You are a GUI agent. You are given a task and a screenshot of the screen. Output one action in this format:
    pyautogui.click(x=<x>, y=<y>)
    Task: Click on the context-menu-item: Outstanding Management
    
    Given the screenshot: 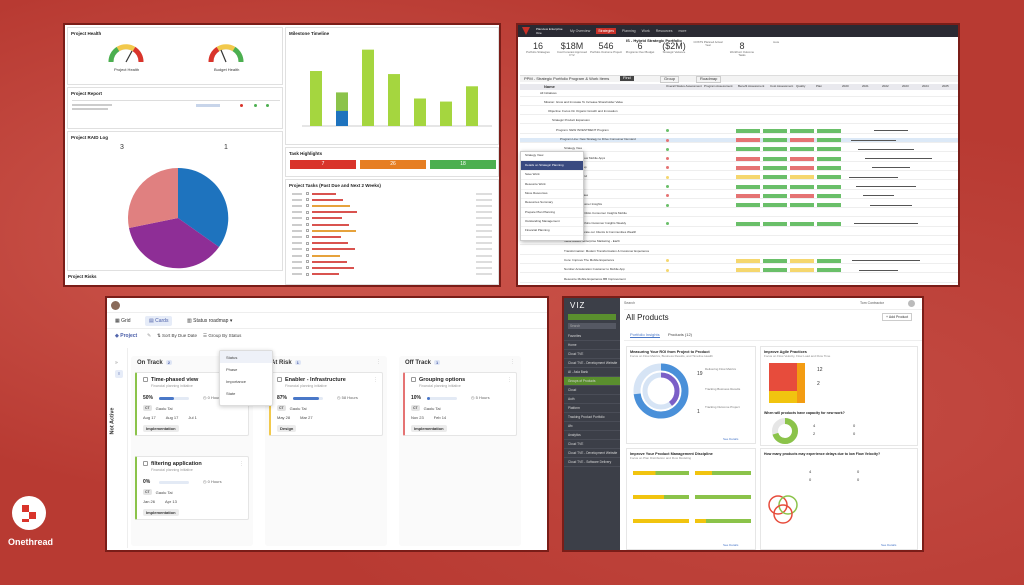 What is the action you would take?
    pyautogui.click(x=552, y=222)
    